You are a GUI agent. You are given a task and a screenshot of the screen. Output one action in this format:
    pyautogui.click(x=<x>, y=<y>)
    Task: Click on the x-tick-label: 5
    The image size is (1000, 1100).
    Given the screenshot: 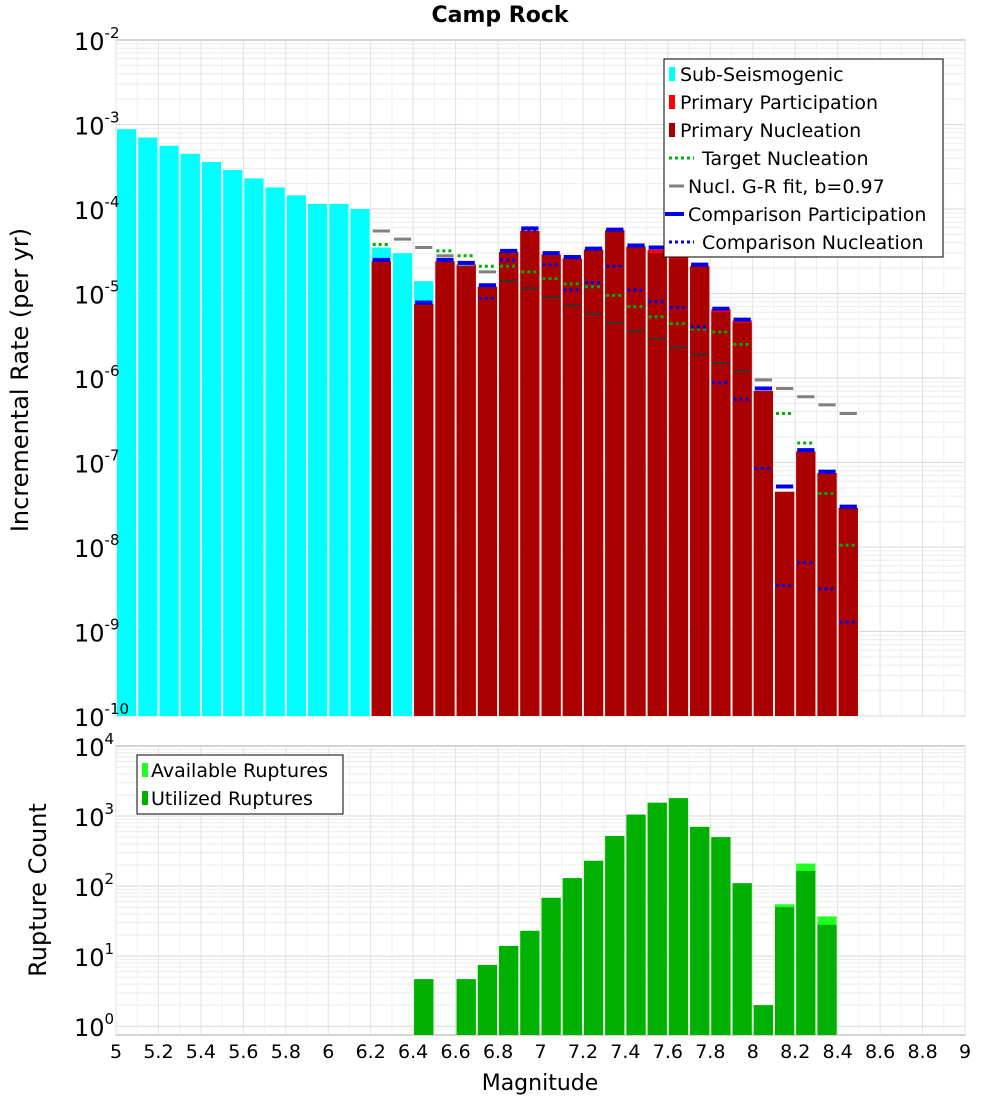 What is the action you would take?
    pyautogui.click(x=116, y=1052)
    